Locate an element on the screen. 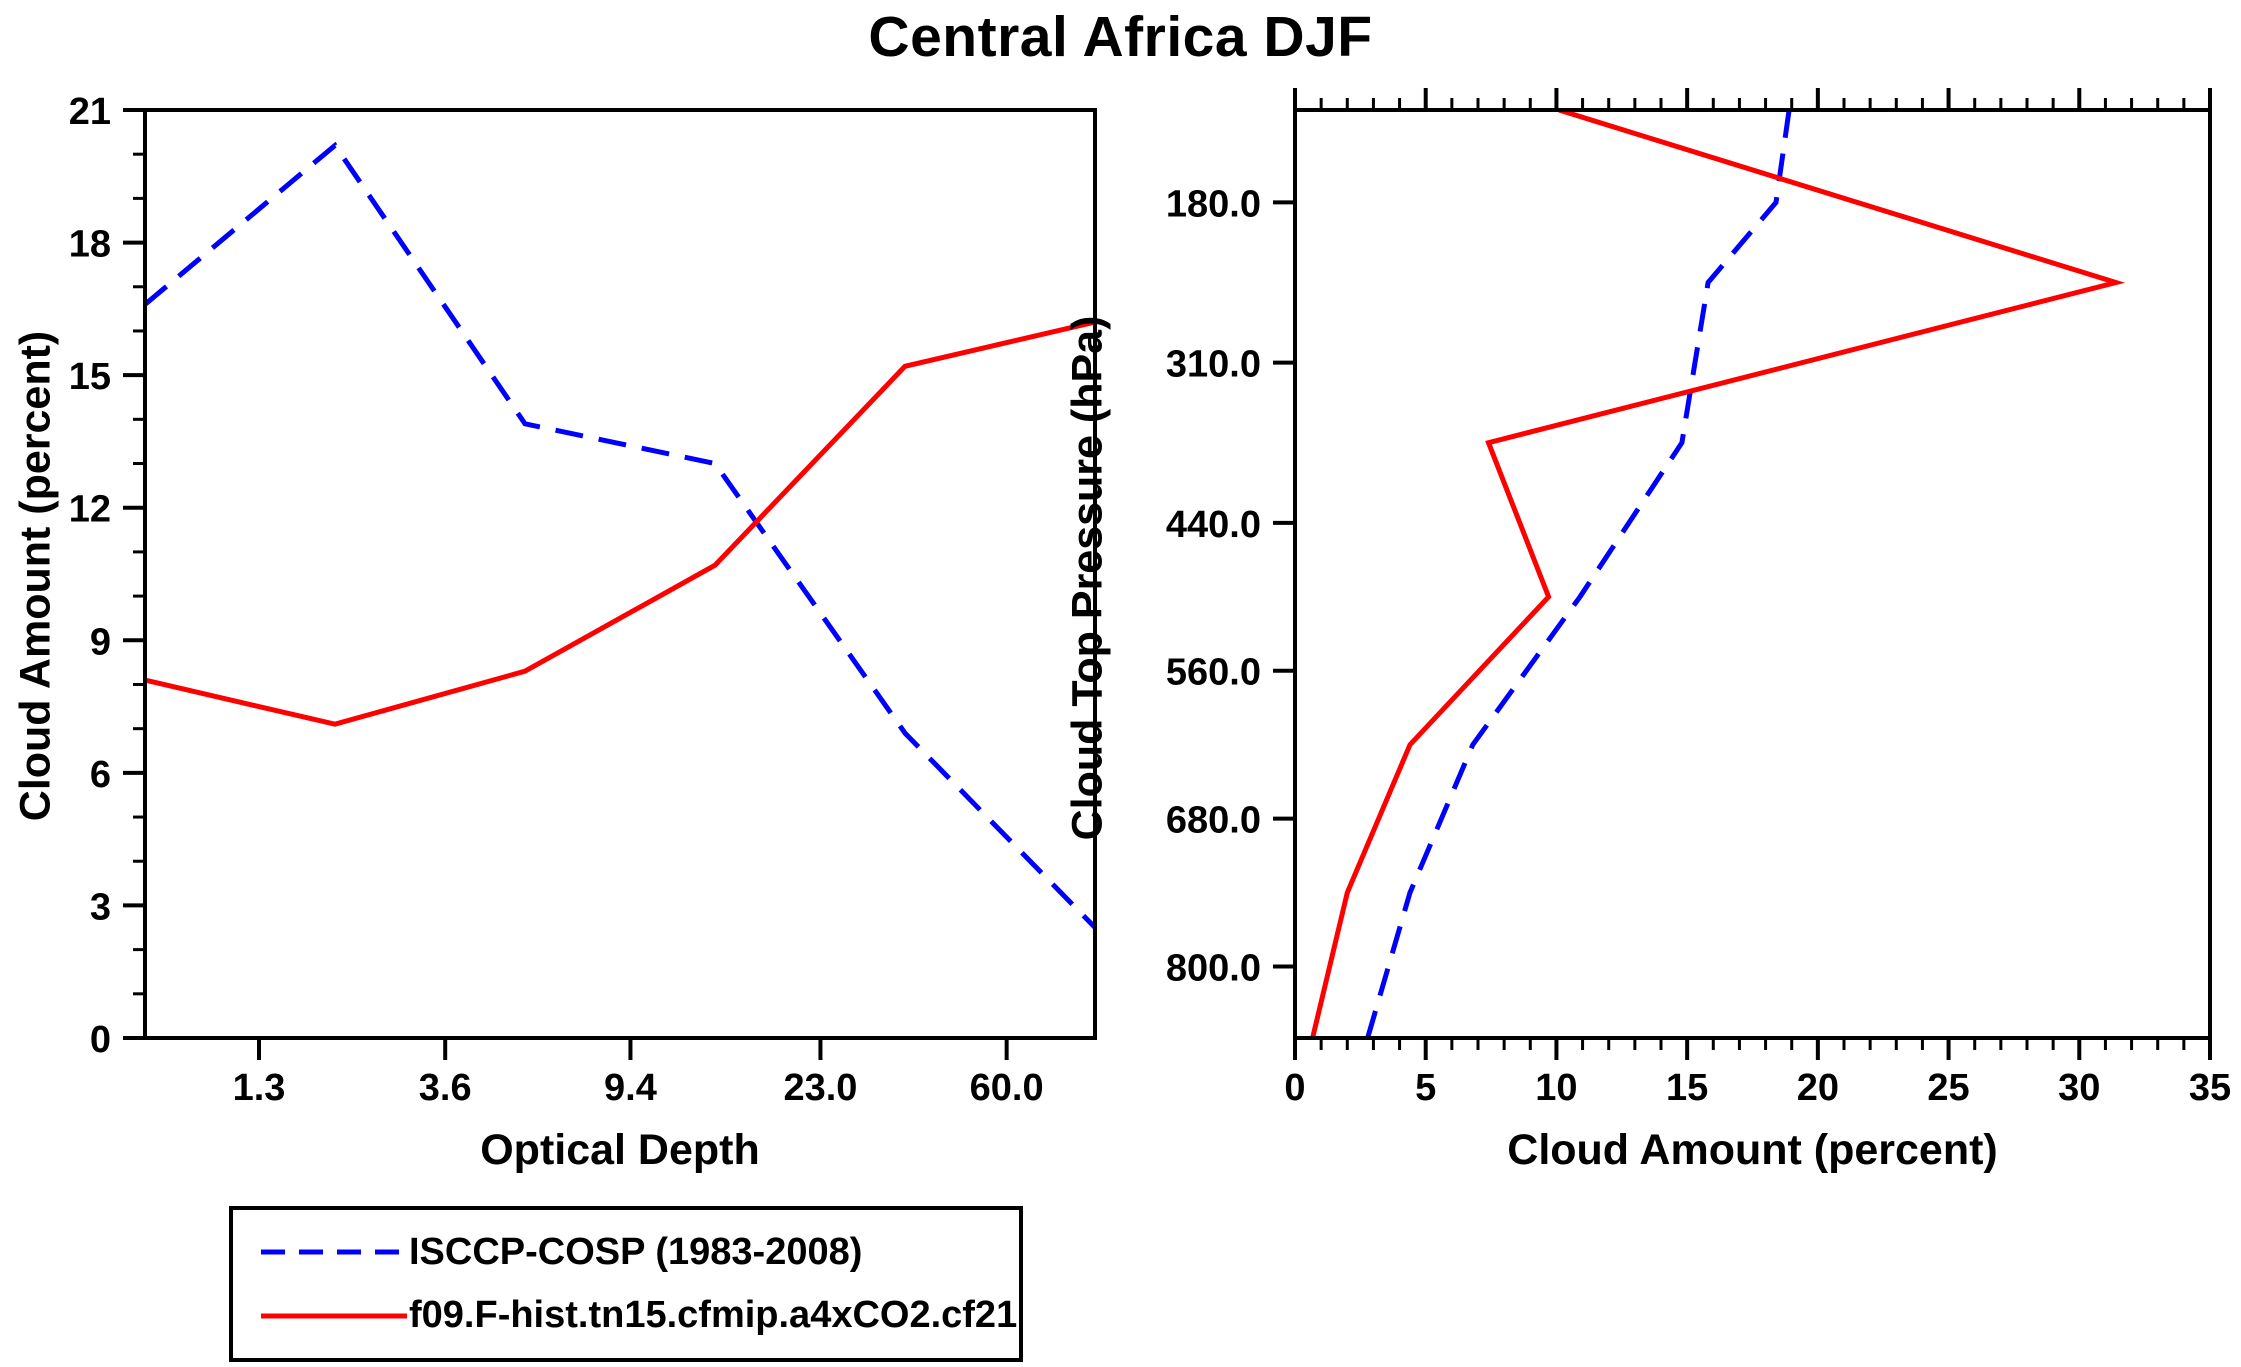 This screenshot has width=2241, height=1367. right-y-tick-label: 180.0 is located at coordinates (1213, 204).